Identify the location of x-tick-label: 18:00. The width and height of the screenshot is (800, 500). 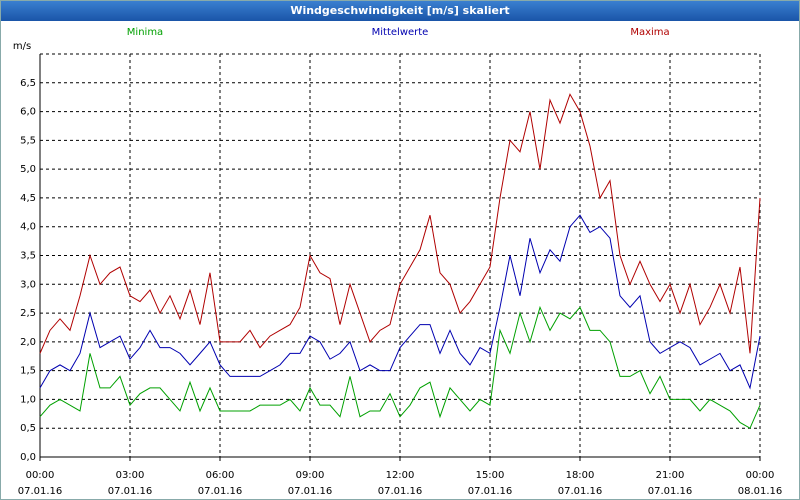
(580, 475).